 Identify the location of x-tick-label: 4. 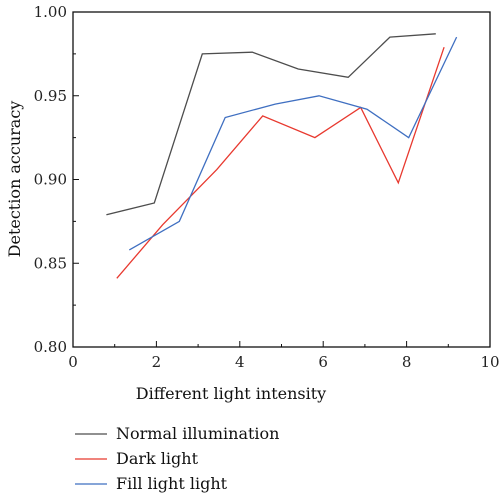
(240, 362).